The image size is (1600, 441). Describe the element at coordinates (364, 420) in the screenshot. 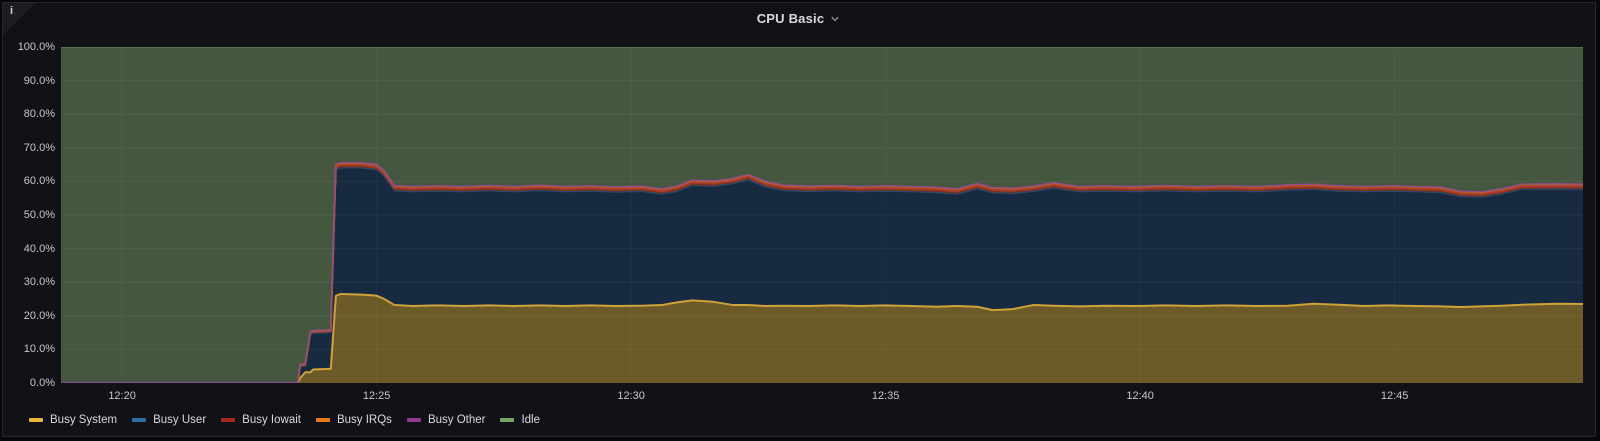

I see `legend-label: Busy IRQs` at that location.